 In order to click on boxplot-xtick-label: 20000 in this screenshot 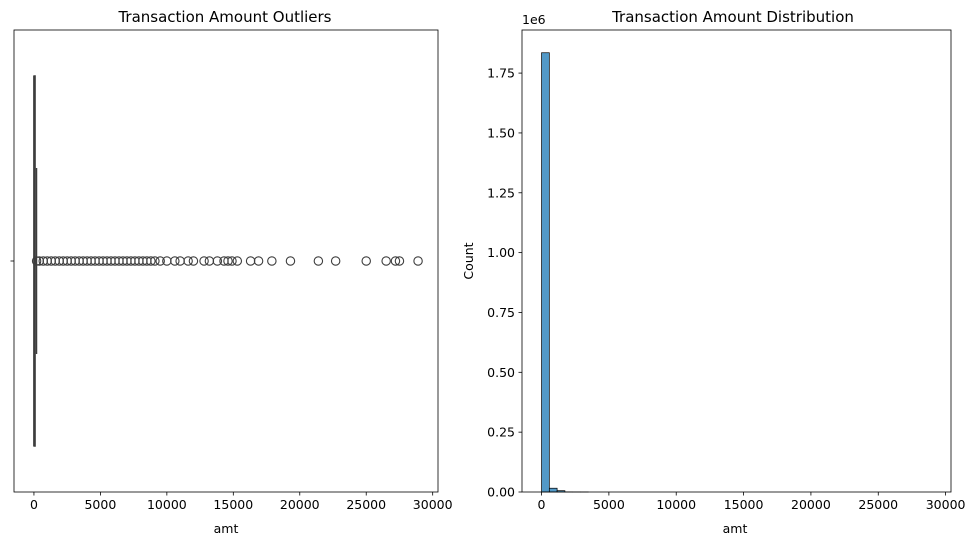, I will do `click(300, 504)`.